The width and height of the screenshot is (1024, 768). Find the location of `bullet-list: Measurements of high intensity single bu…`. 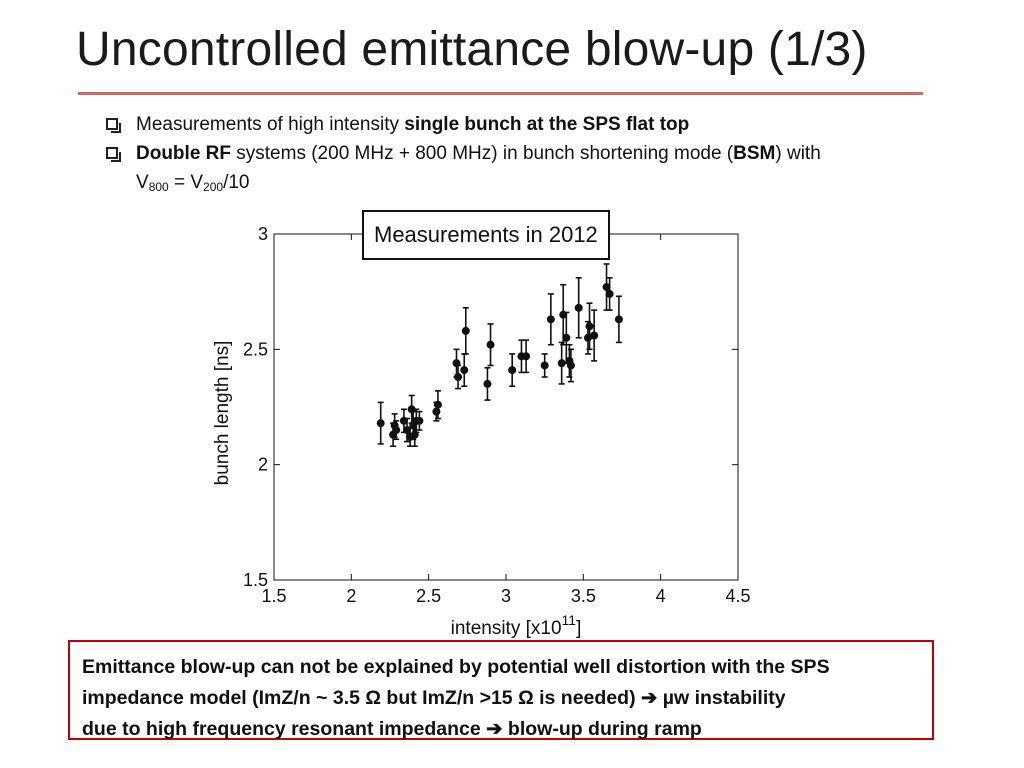

bullet-list: Measurements of high intensity single bu… is located at coordinates (544, 156).